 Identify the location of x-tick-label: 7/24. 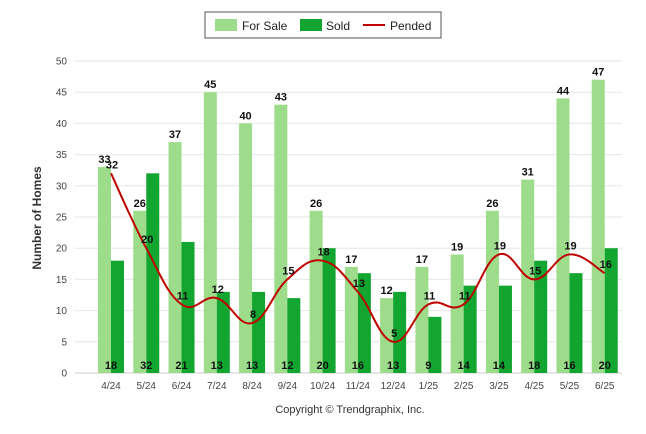
(217, 386).